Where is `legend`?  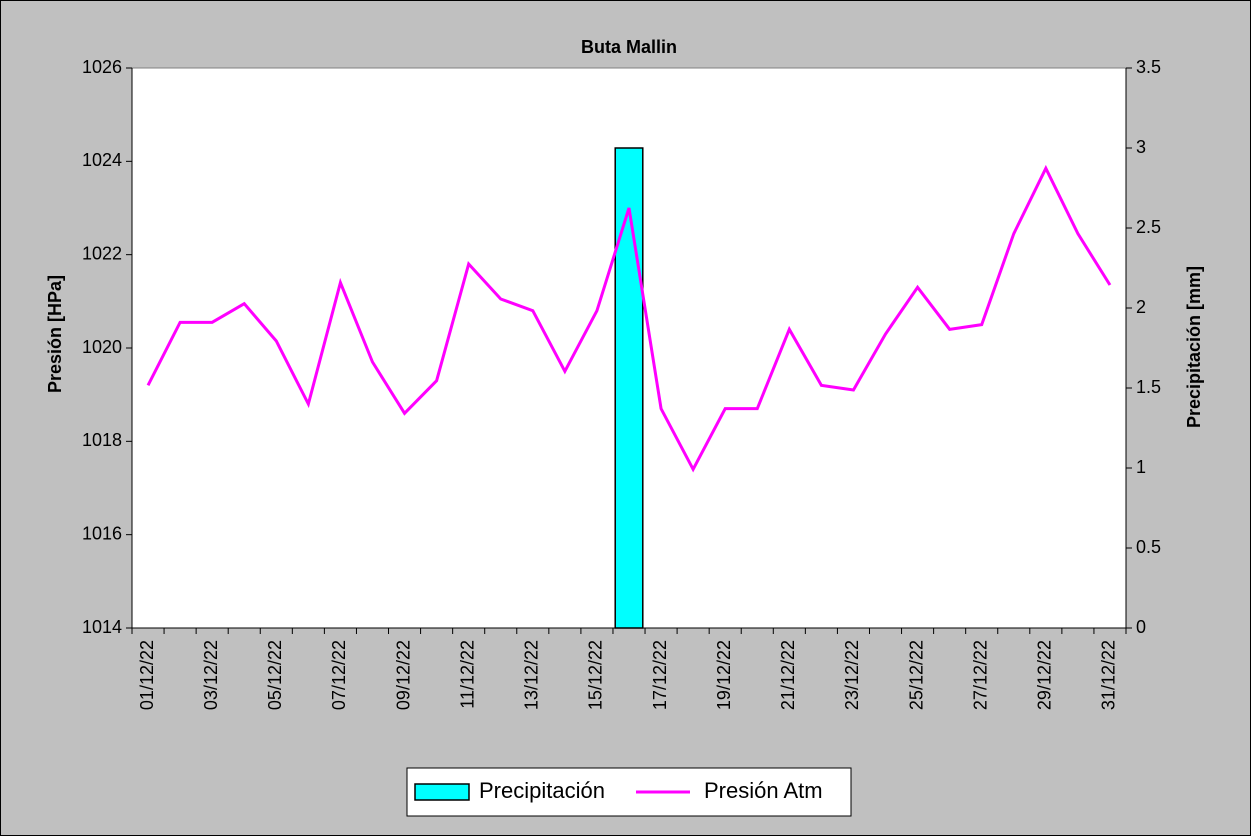 legend is located at coordinates (629, 792).